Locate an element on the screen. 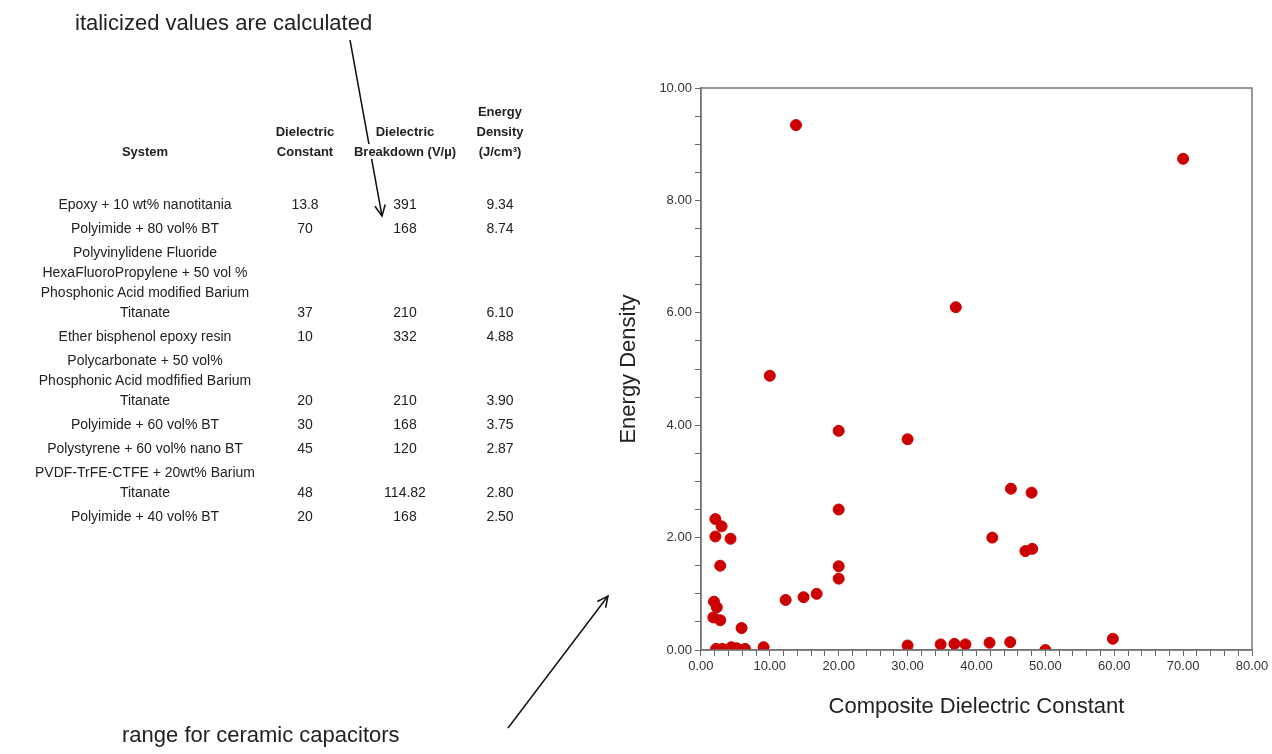 The height and width of the screenshot is (754, 1272). text: 3.75 is located at coordinates (500, 424).